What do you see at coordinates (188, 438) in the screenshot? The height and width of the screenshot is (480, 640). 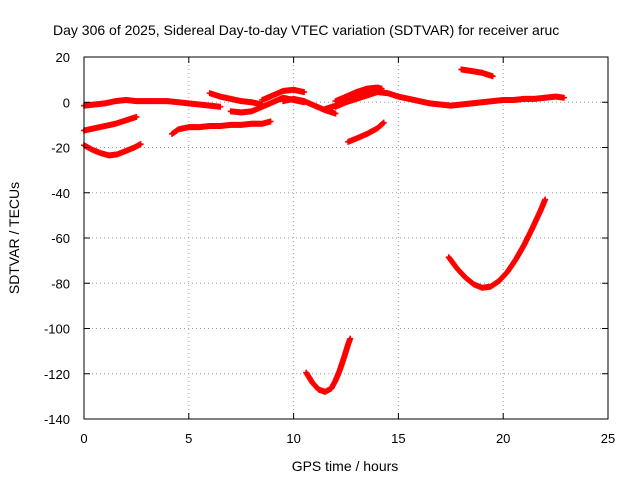 I see `x-tick-label: 5` at bounding box center [188, 438].